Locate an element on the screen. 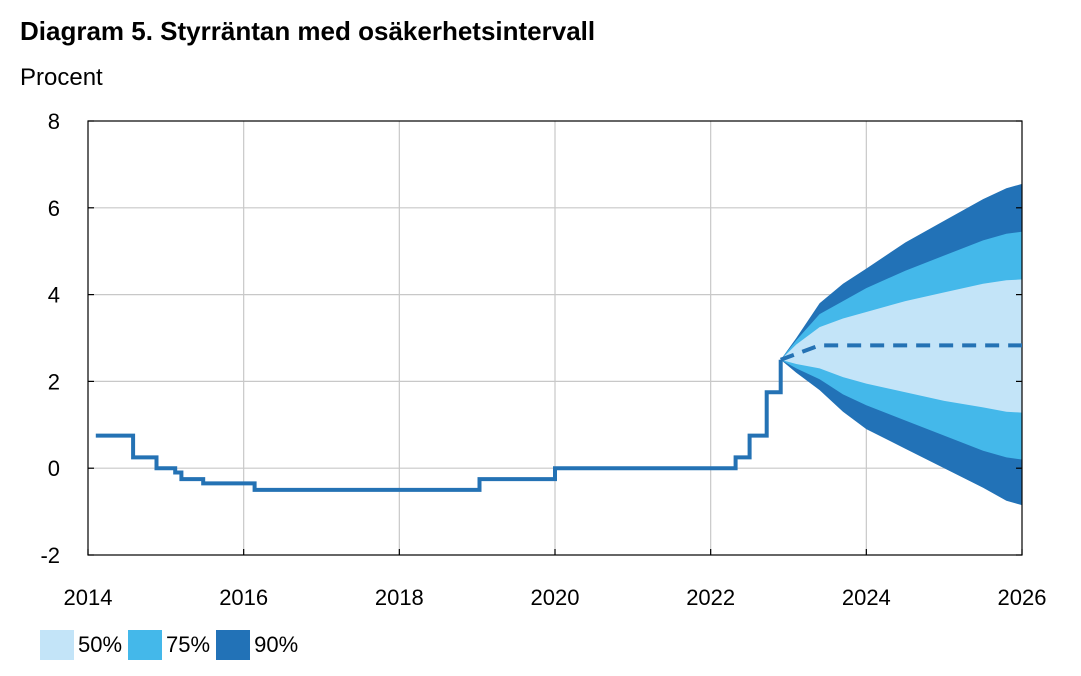  legend-label-50: 50% is located at coordinates (100, 644).